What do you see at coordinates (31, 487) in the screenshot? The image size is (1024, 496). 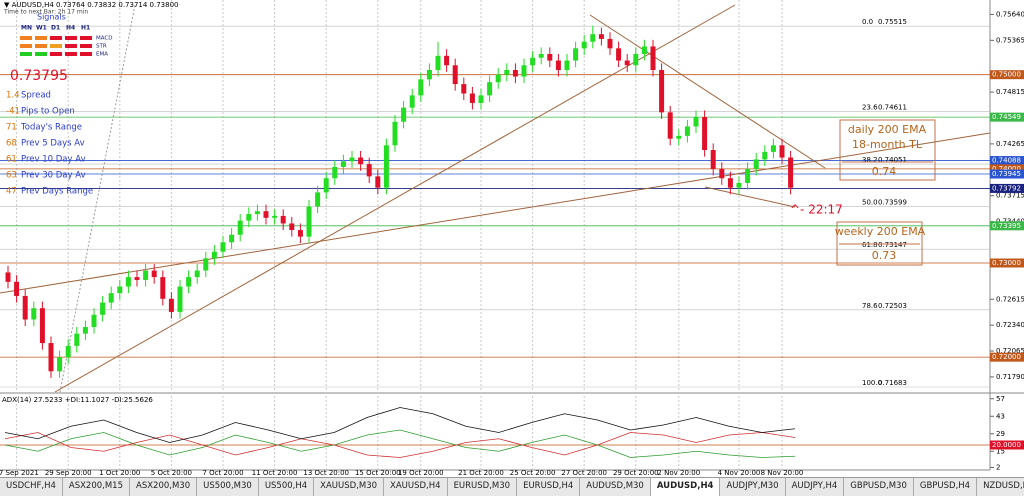 I see `chart-tab: USDCHF,H4` at bounding box center [31, 487].